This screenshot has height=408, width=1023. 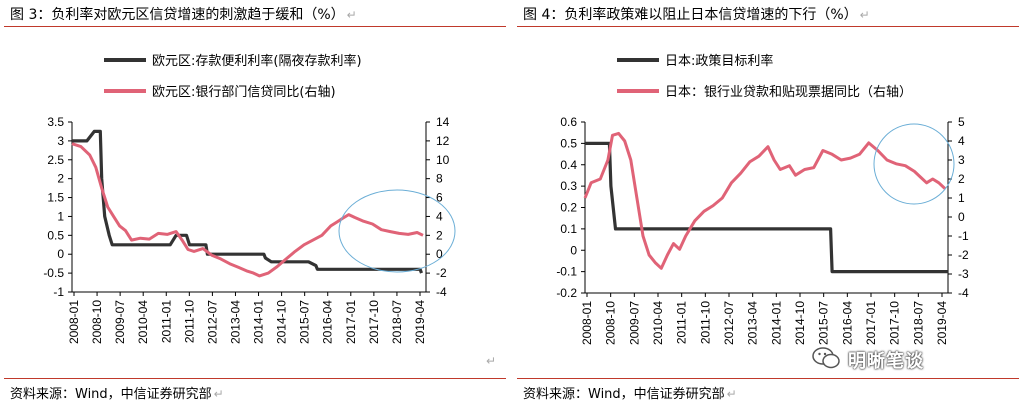 I want to click on return-mark: ↵, so click(x=491, y=361).